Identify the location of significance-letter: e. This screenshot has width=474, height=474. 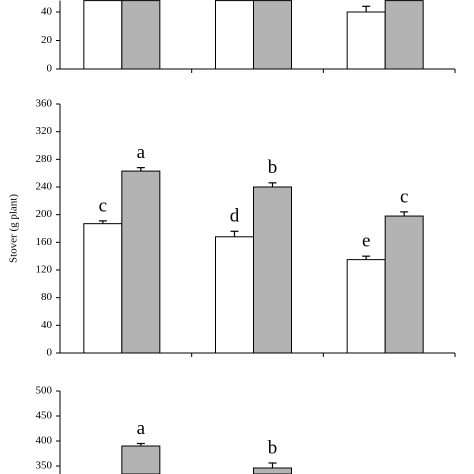
(366, 241).